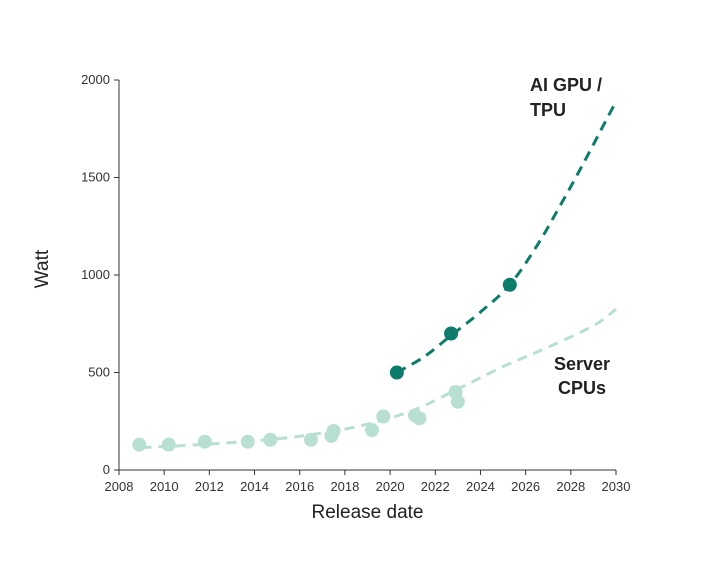  I want to click on series-label-server-cpus: Server, so click(582, 364).